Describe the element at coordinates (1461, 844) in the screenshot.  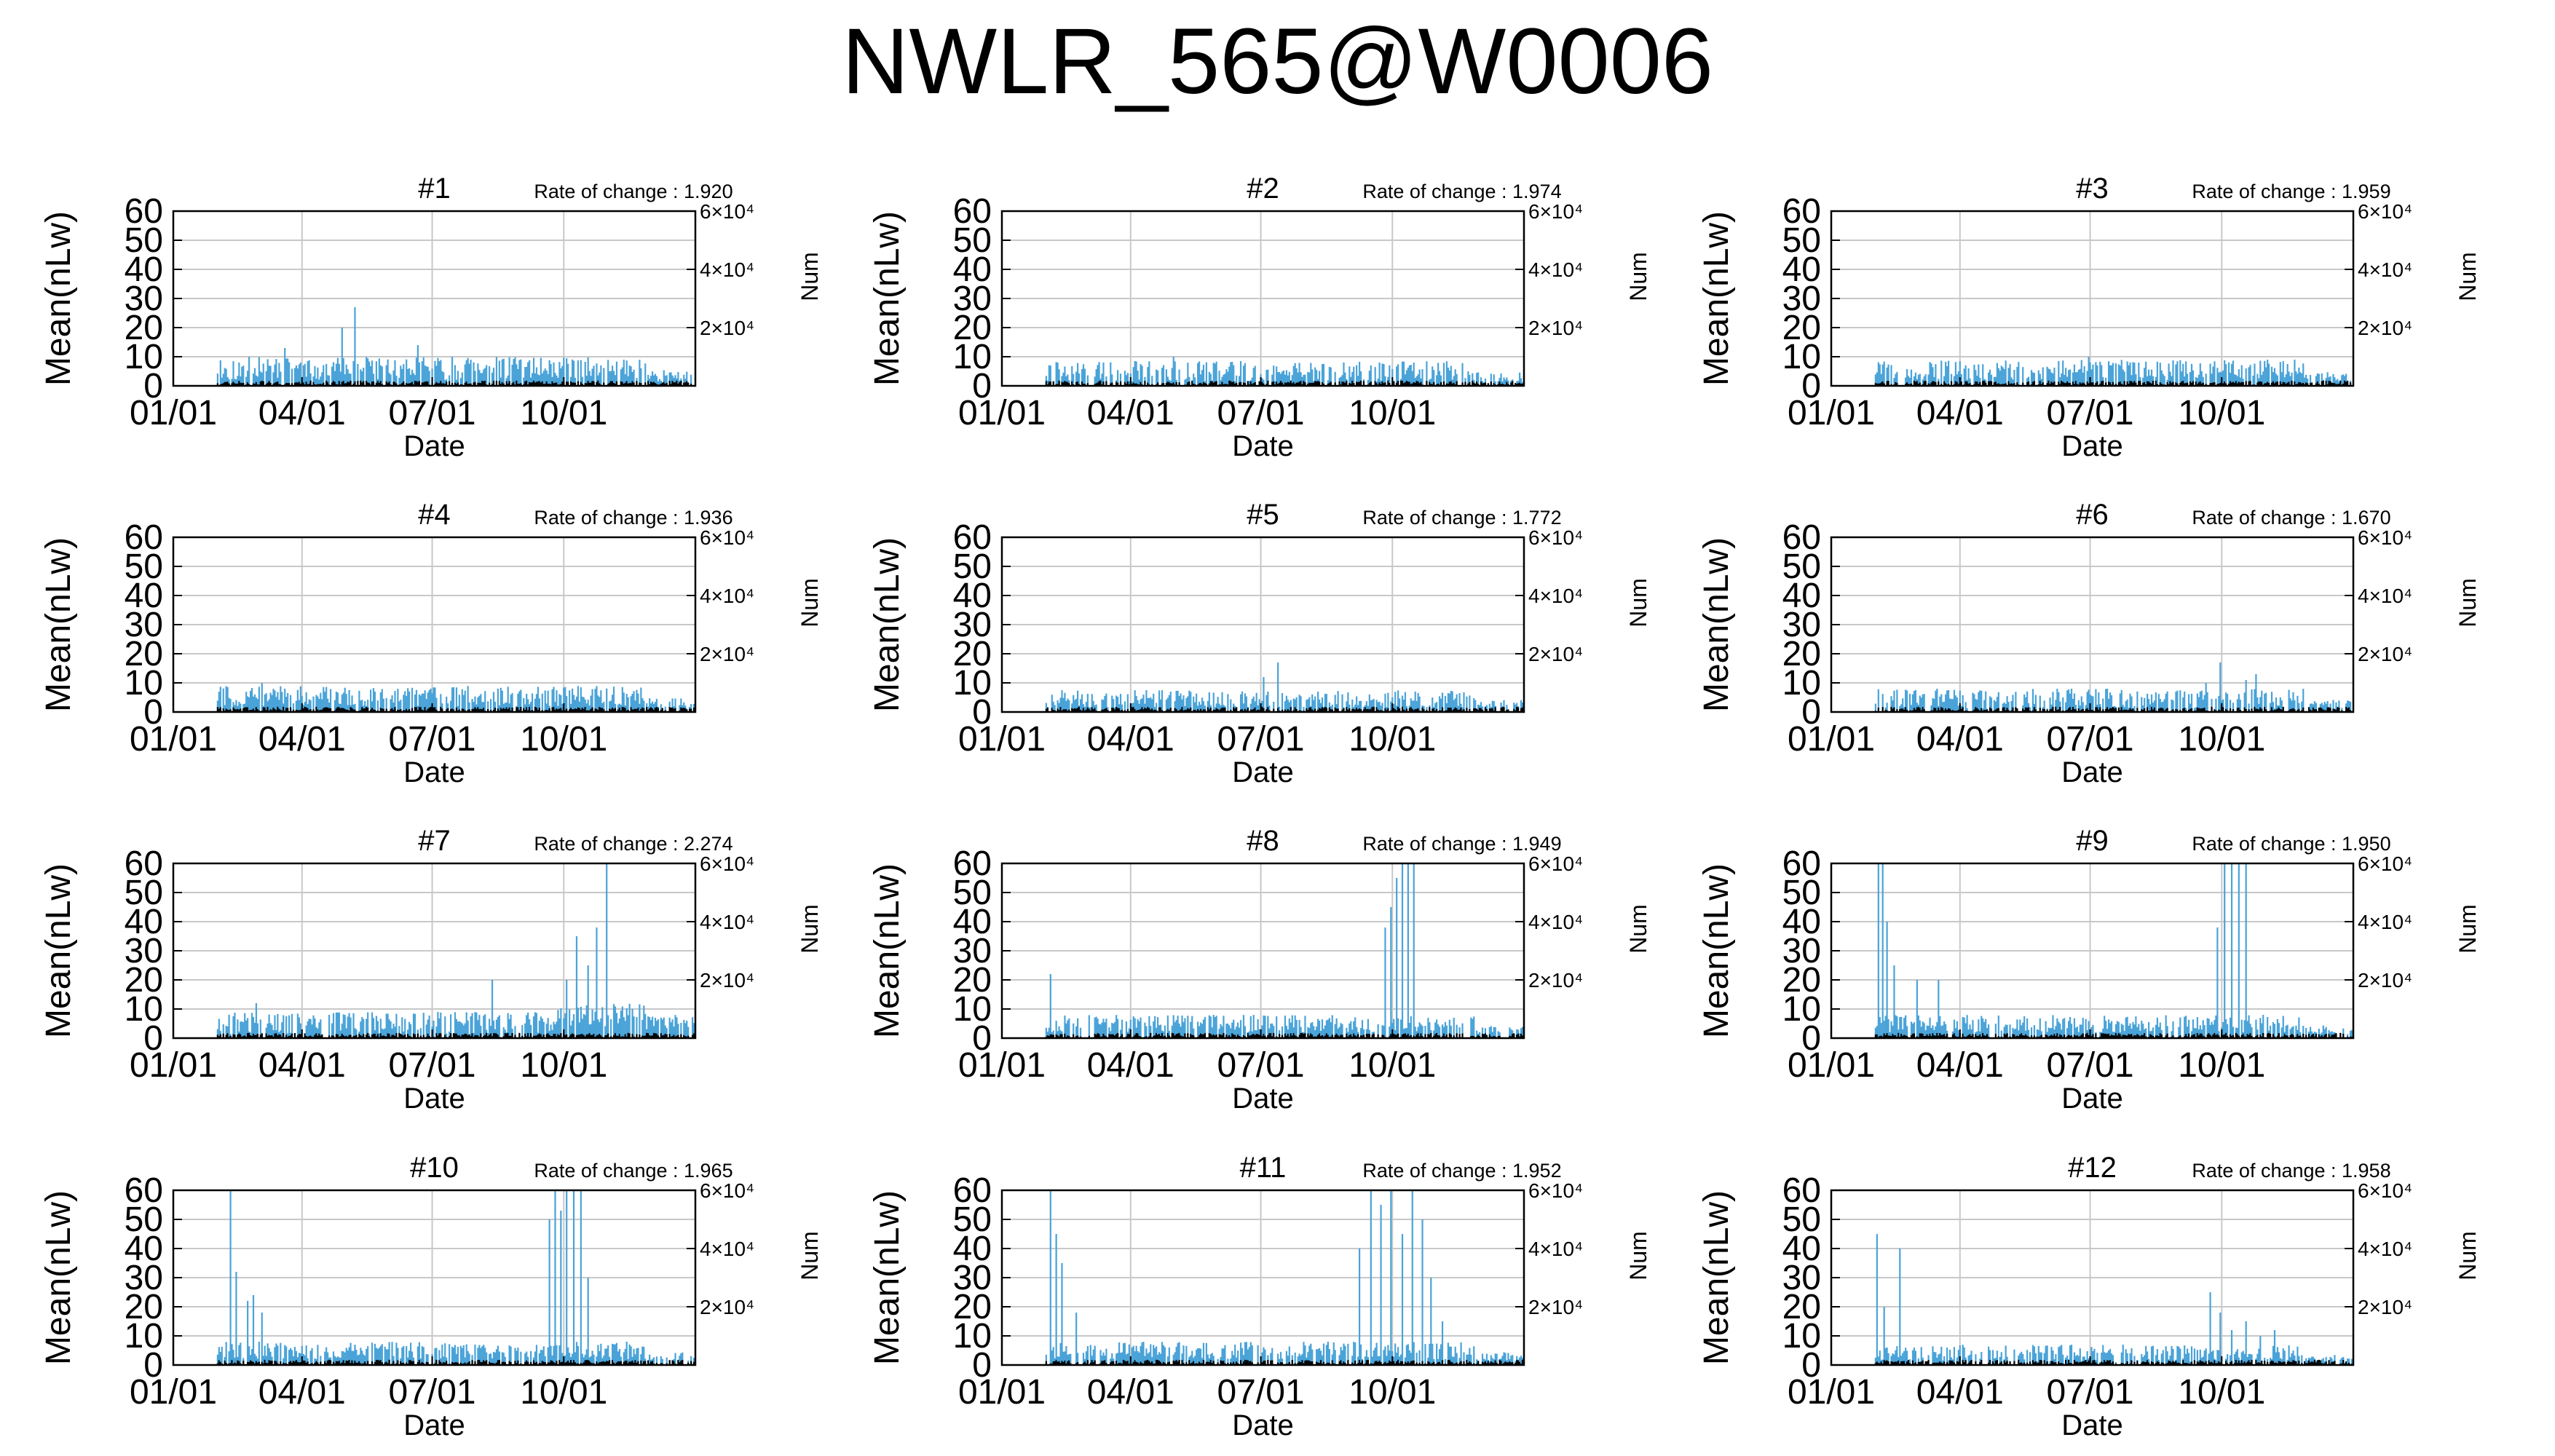
I see `rate-of-change-label: Rate of change : 1.949` at that location.